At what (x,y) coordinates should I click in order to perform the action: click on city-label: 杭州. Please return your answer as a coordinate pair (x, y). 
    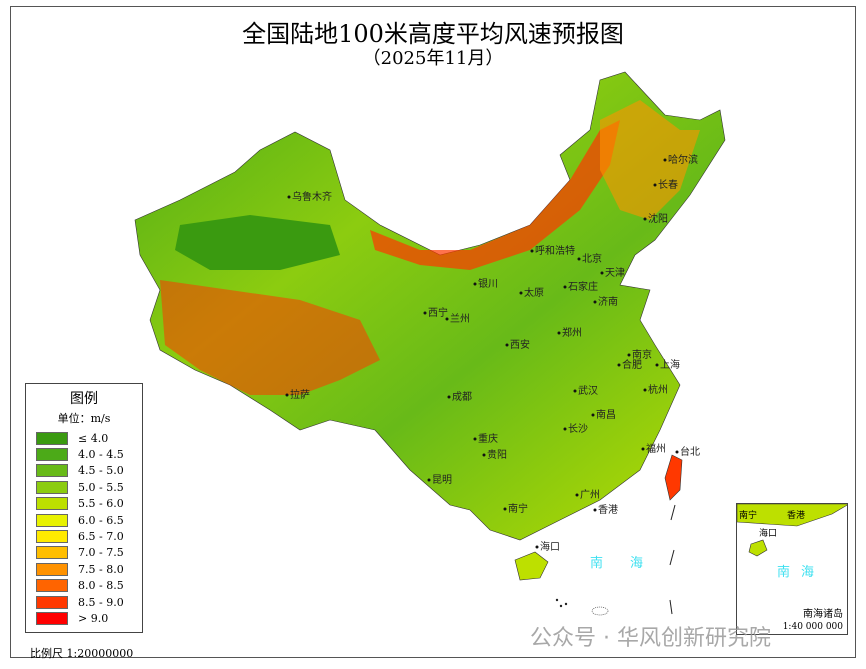
    Looking at the image, I should click on (658, 389).